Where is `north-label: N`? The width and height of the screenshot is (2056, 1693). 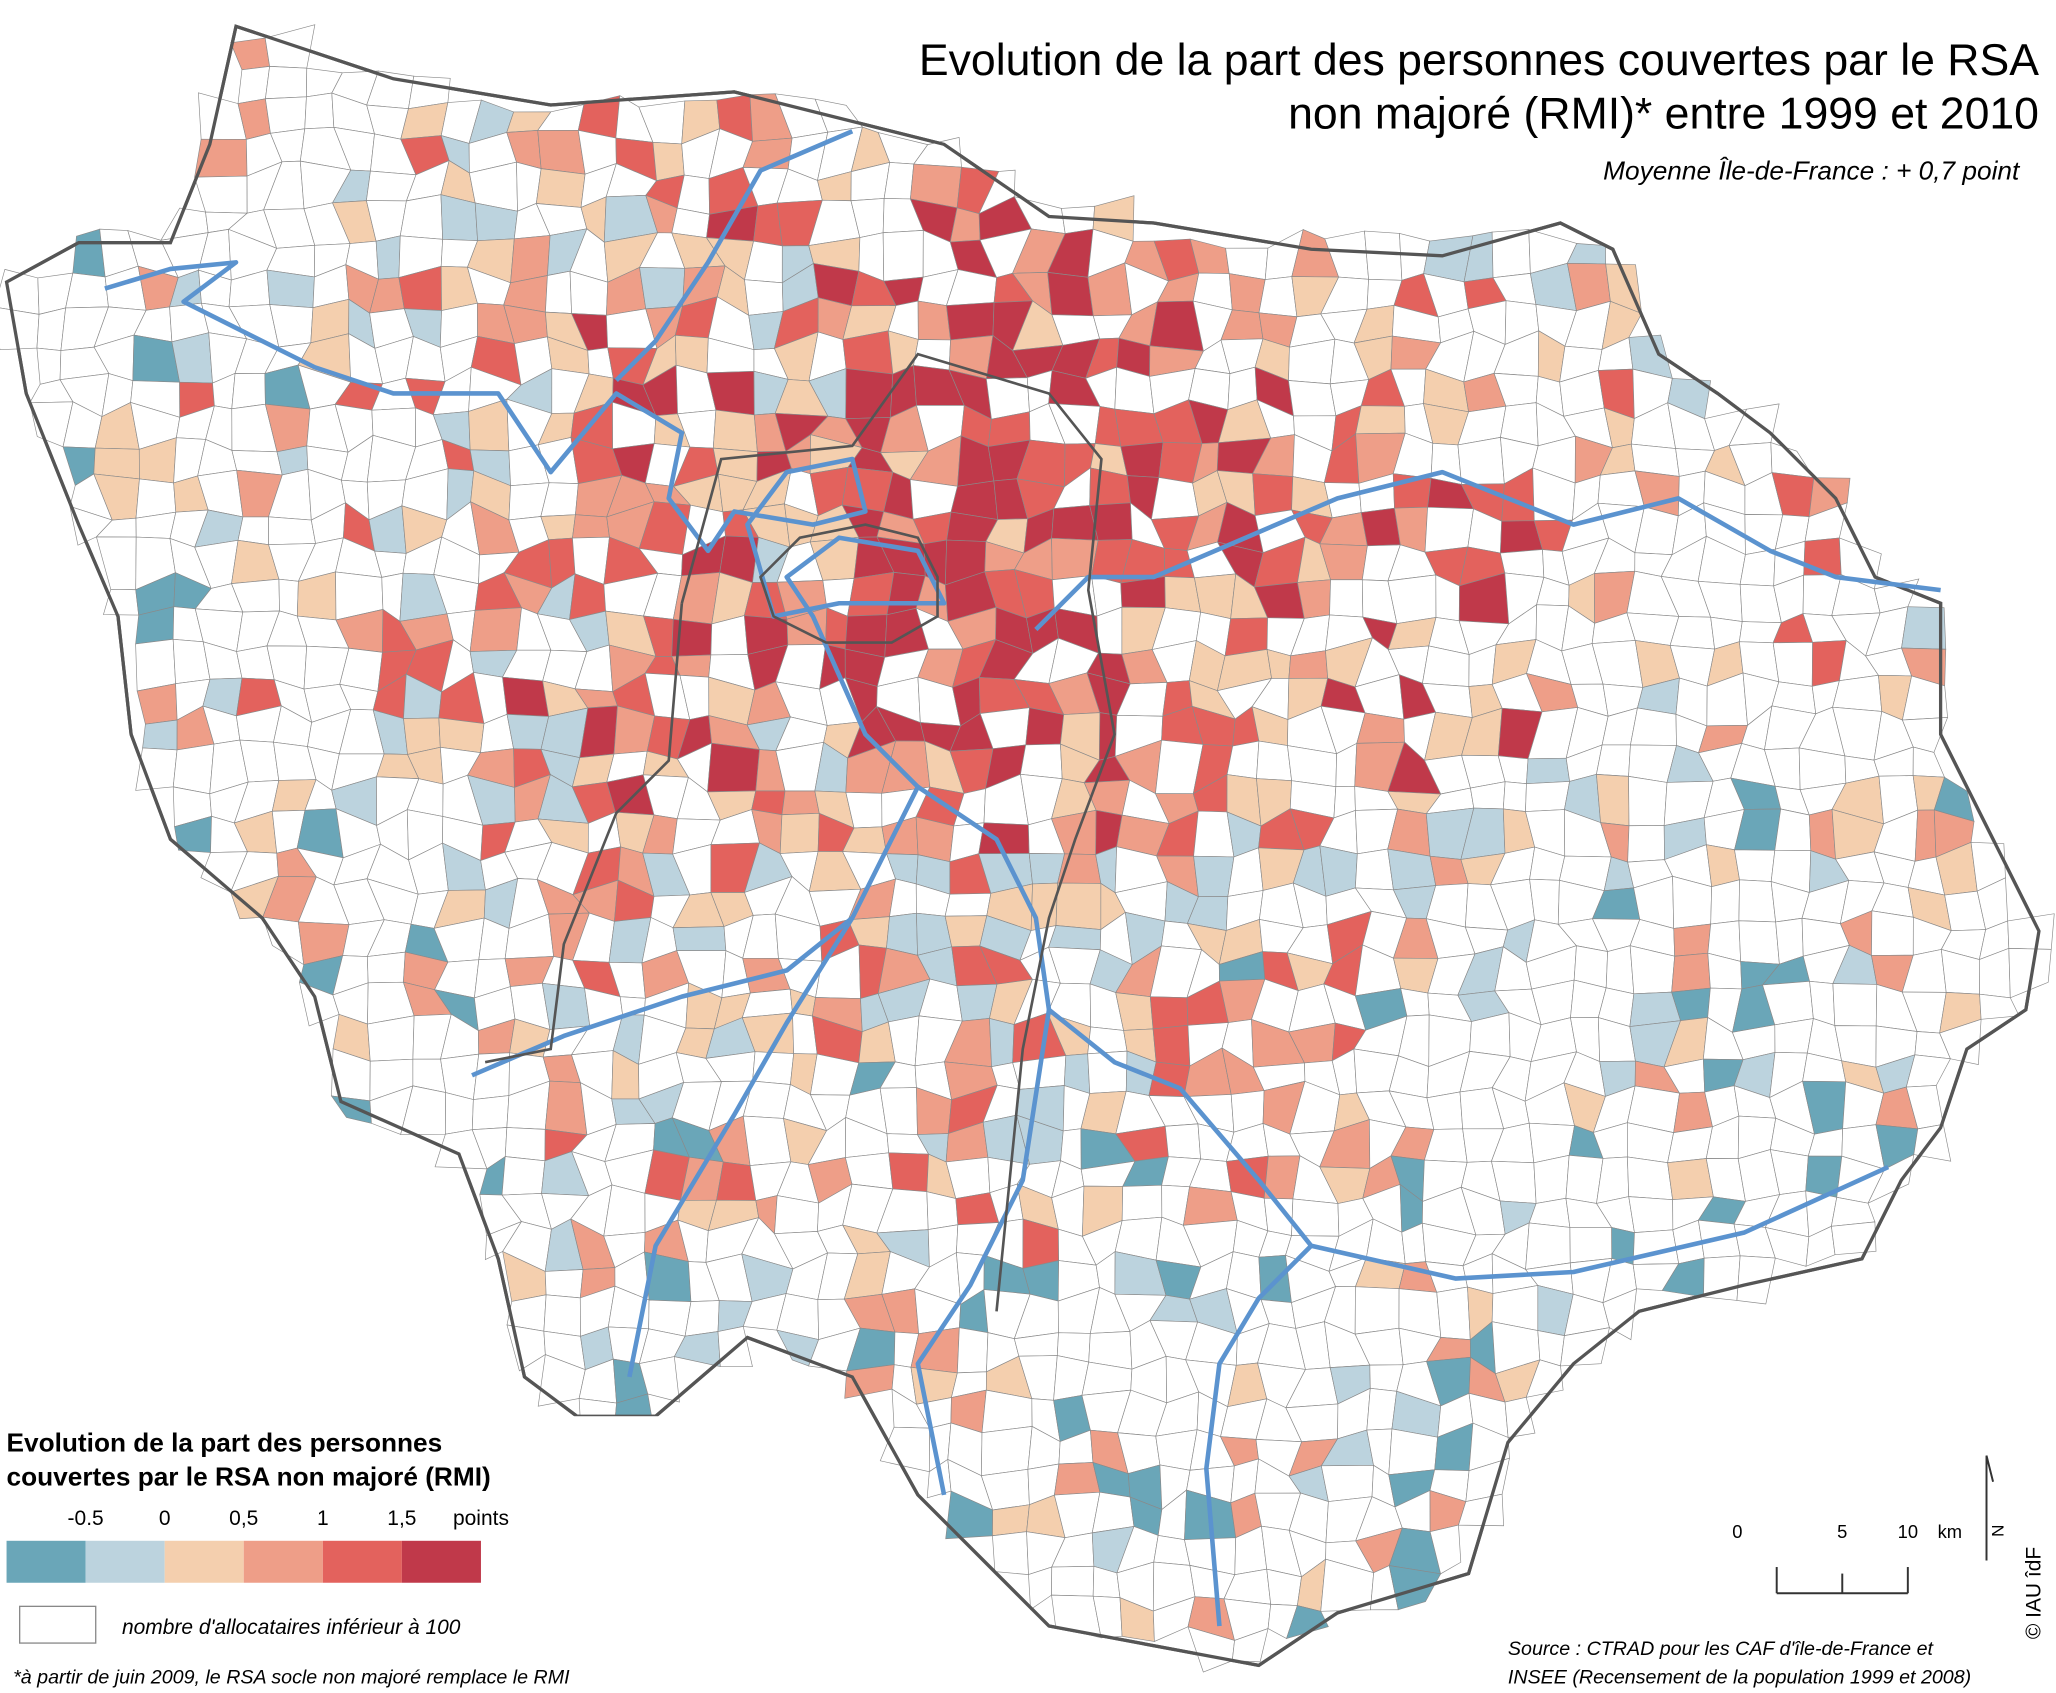
north-label: N is located at coordinates (1998, 1531).